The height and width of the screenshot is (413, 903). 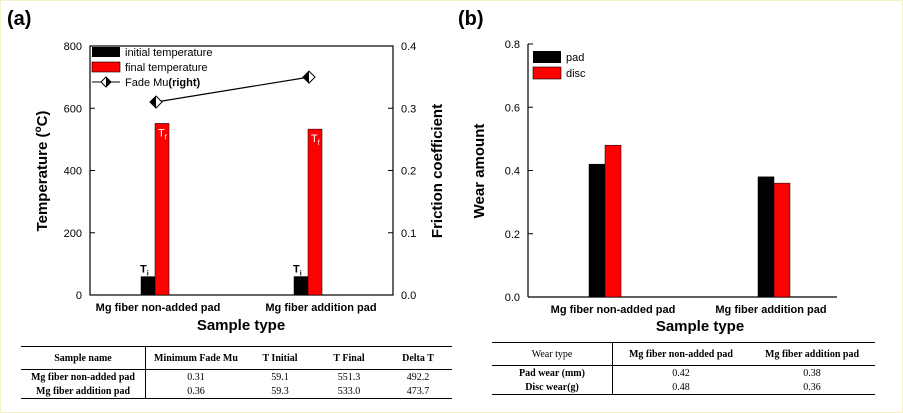 I want to click on y-tick-label-b: 0.2, so click(x=512, y=235).